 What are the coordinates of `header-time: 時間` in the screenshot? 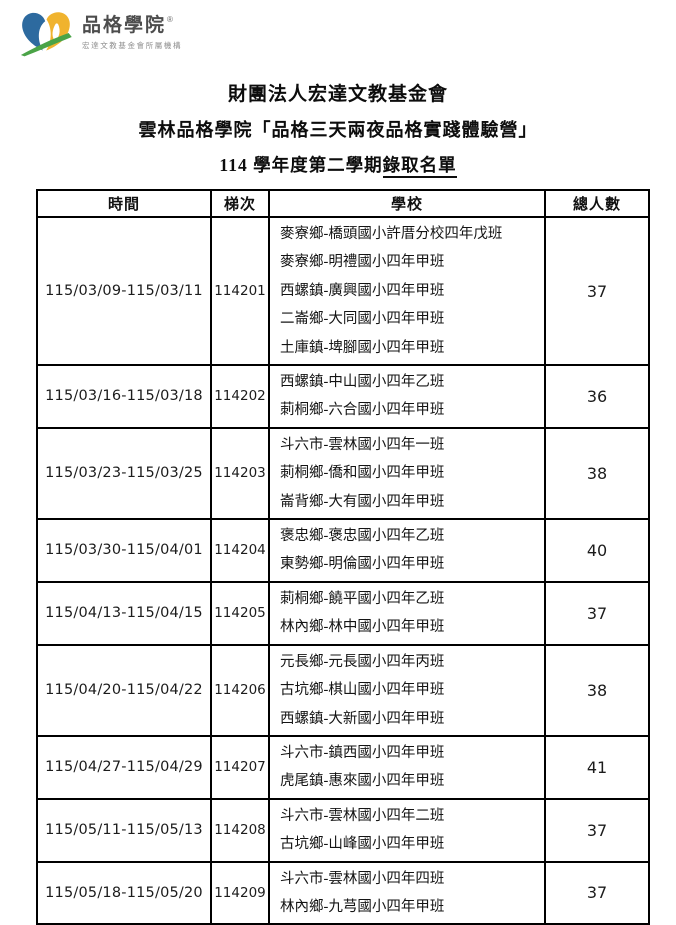 It's located at (124, 203).